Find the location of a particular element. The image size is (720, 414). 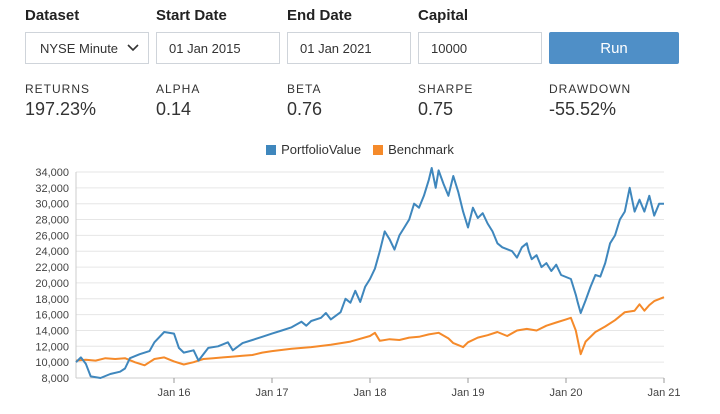

legend-item-portfolio: PortfolioValue is located at coordinates (313, 149).